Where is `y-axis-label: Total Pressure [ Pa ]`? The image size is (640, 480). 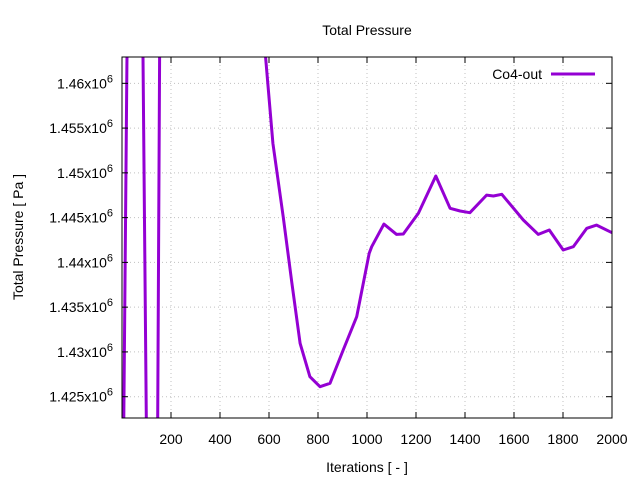 y-axis-label: Total Pressure [ Pa ] is located at coordinates (18, 237).